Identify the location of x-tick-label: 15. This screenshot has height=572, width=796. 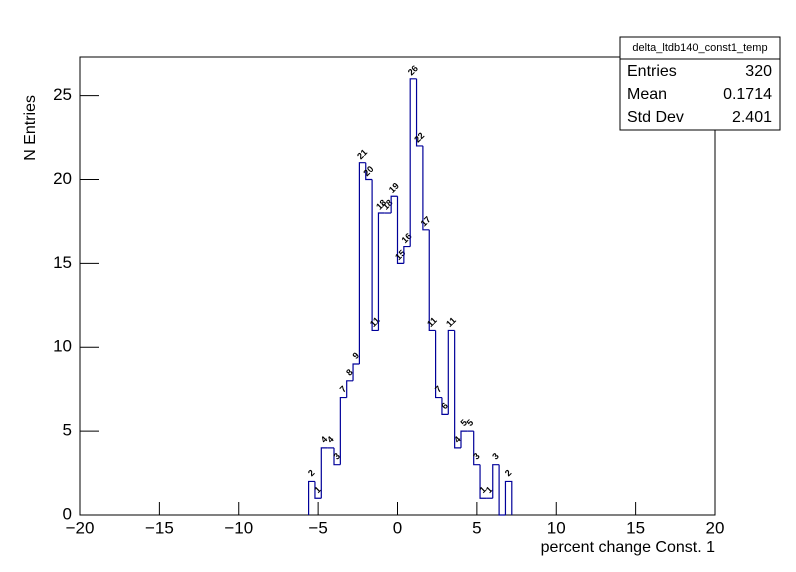
(635, 527).